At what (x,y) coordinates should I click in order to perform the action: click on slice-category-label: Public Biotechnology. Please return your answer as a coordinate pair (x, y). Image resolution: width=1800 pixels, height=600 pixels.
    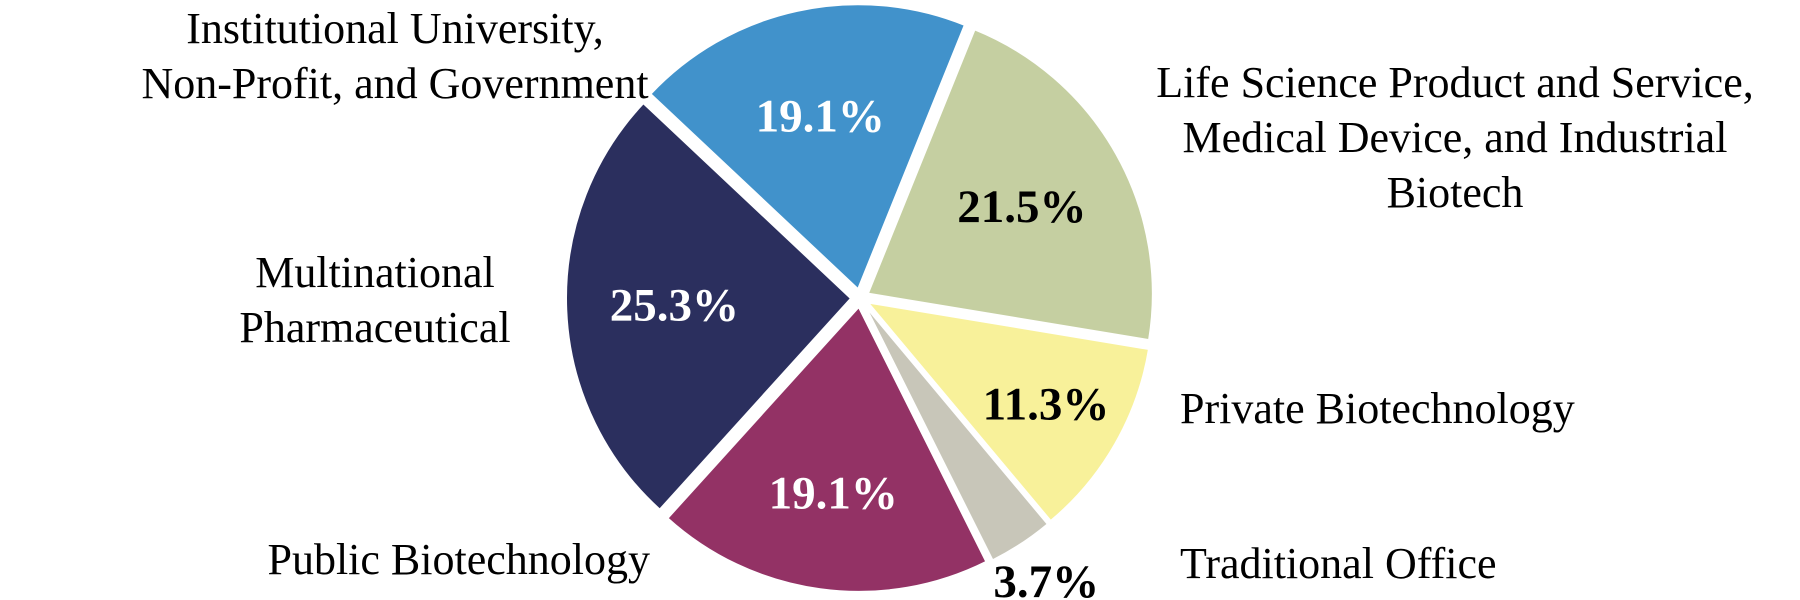
    Looking at the image, I should click on (458, 559).